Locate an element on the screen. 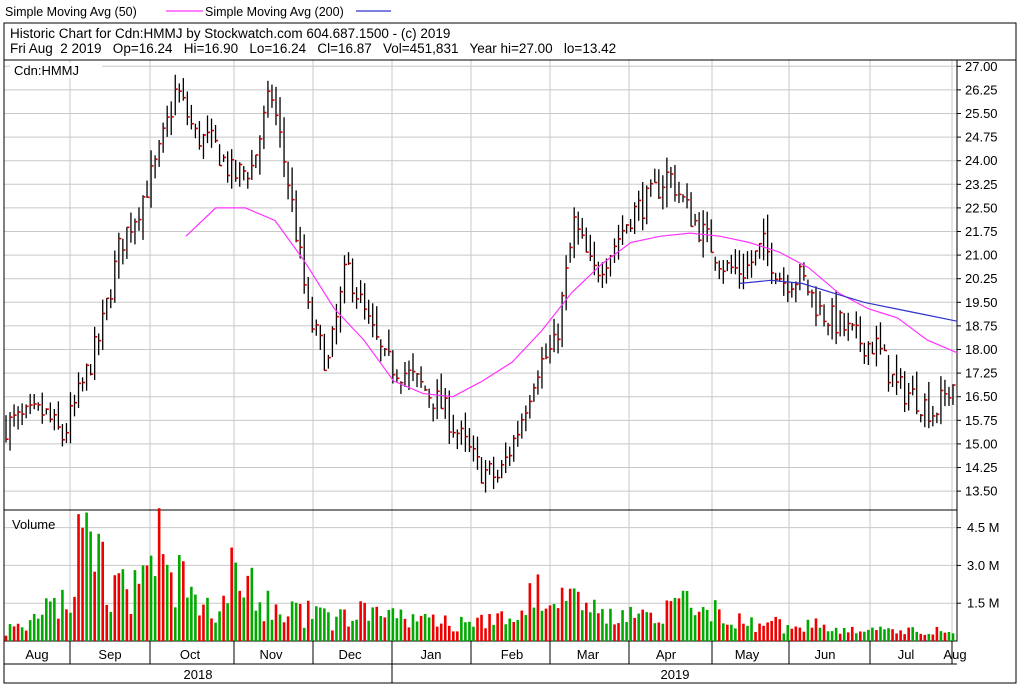 The height and width of the screenshot is (688, 1024). price-tick-label: 15.00 is located at coordinates (981, 443).